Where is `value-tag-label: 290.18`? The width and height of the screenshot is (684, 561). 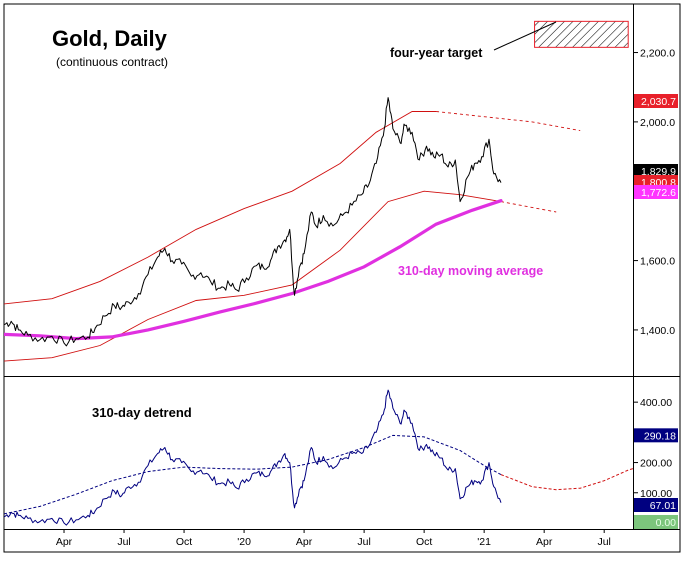 value-tag-label: 290.18 is located at coordinates (660, 436).